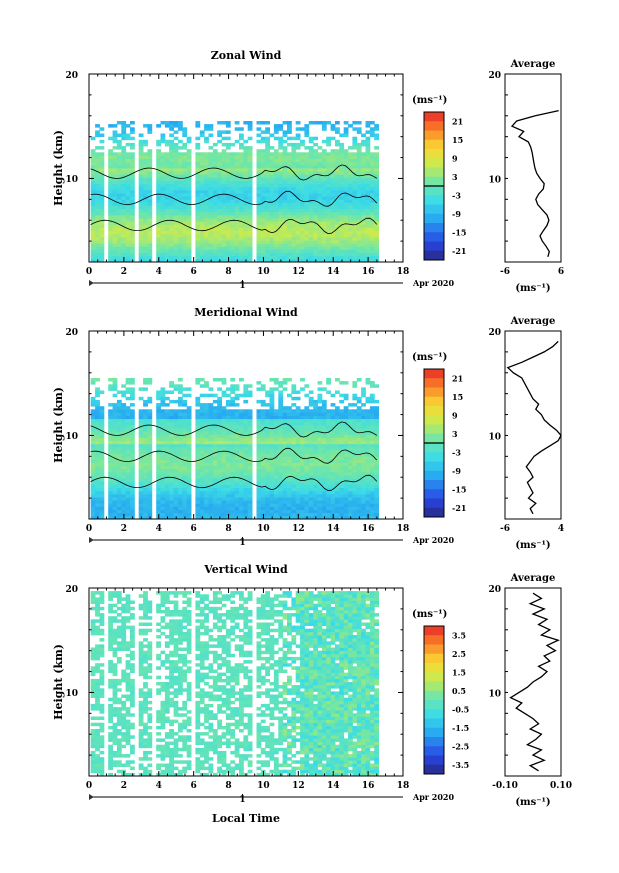 The height and width of the screenshot is (873, 619). Describe the element at coordinates (457, 140) in the screenshot. I see `colorbar-tick-label: 15` at that location.